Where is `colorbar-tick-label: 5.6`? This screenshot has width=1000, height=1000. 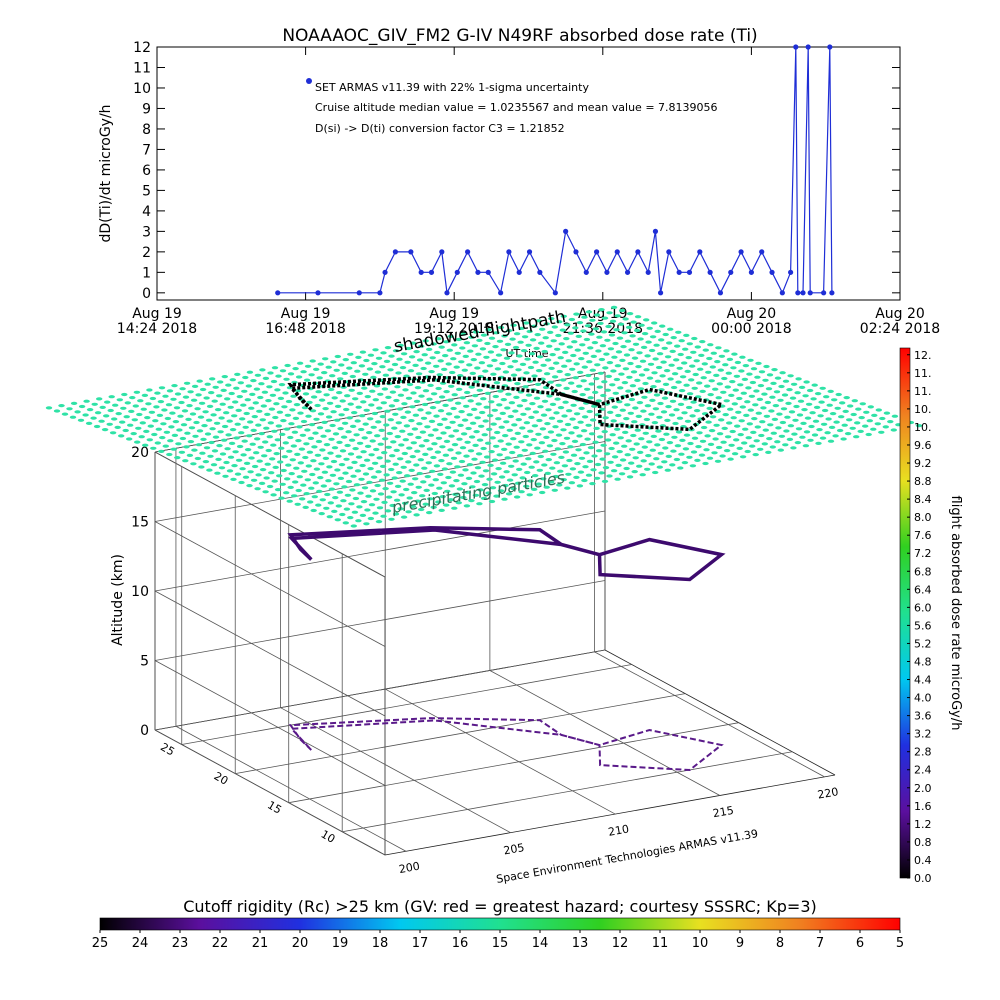 colorbar-tick-label: 5.6 is located at coordinates (923, 625).